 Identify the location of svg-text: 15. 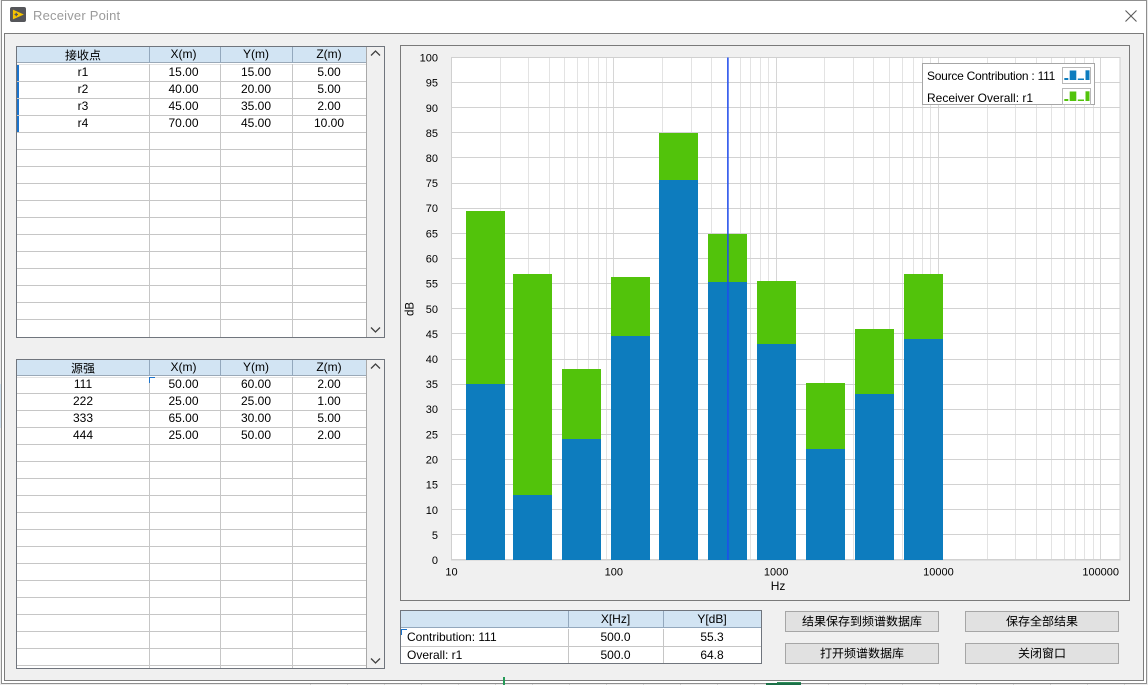
(432, 486).